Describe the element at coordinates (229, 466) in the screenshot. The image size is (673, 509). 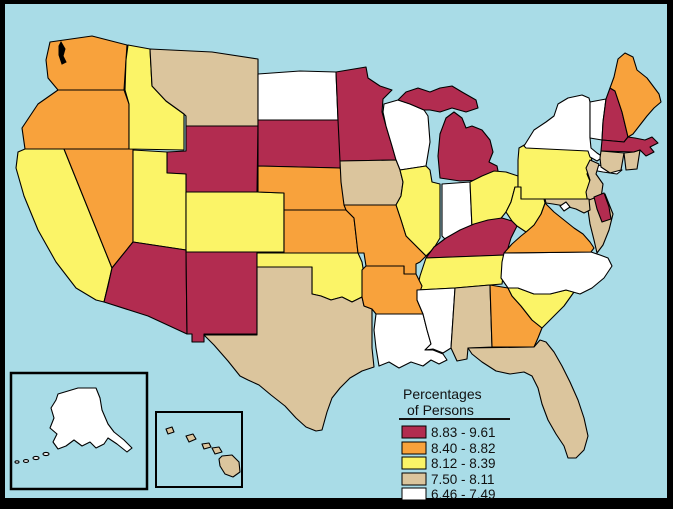
I see `state-hawaii-big-island` at that location.